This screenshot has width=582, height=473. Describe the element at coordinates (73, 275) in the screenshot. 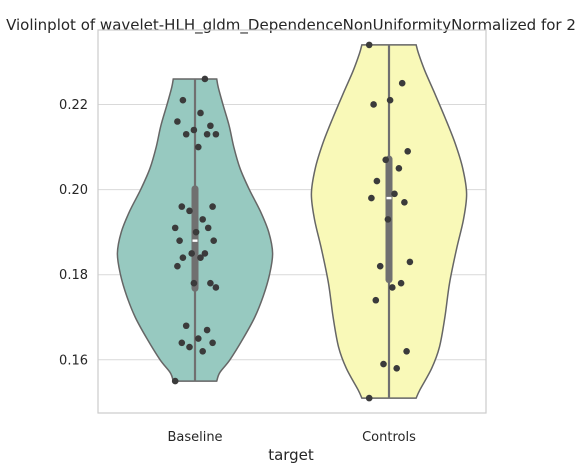

I see `y-tick-label: 0.18` at that location.